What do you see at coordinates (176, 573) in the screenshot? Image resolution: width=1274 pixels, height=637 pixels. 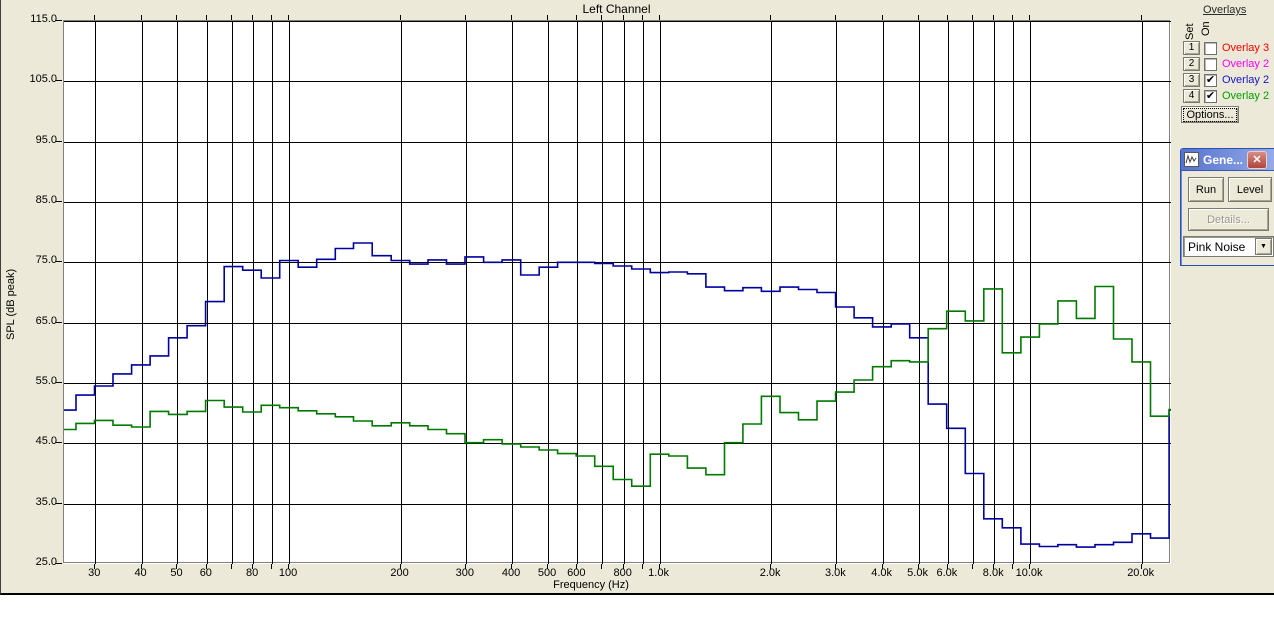 I see `x-tick-label: 50` at bounding box center [176, 573].